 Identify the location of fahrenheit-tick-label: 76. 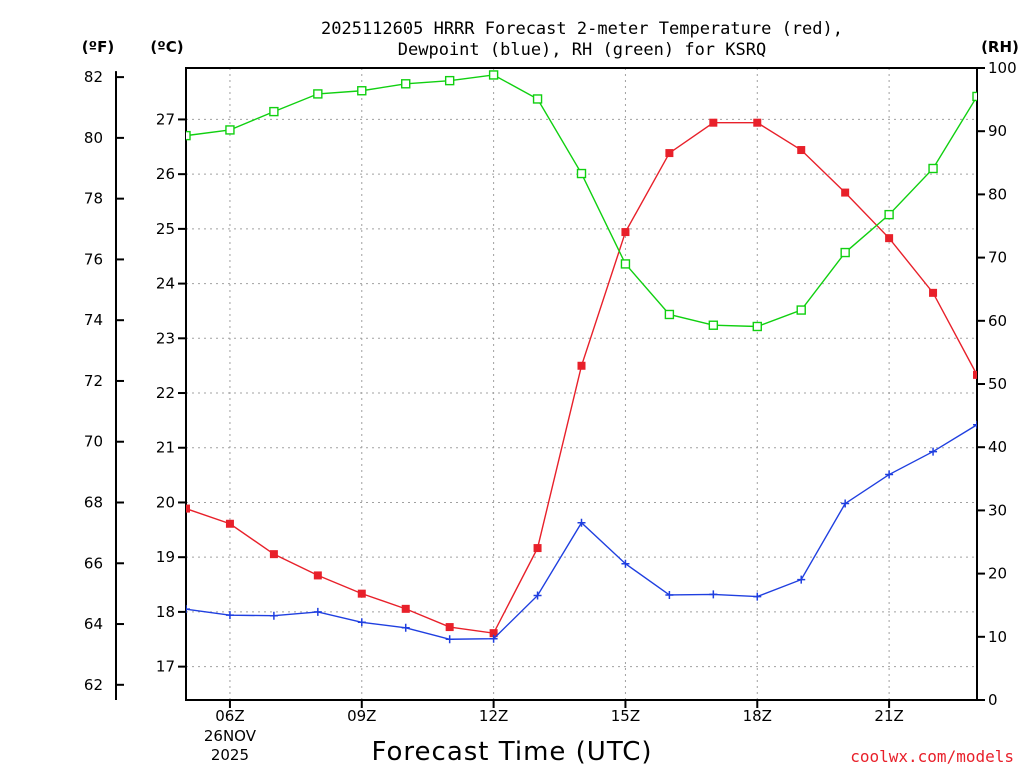
(93, 259).